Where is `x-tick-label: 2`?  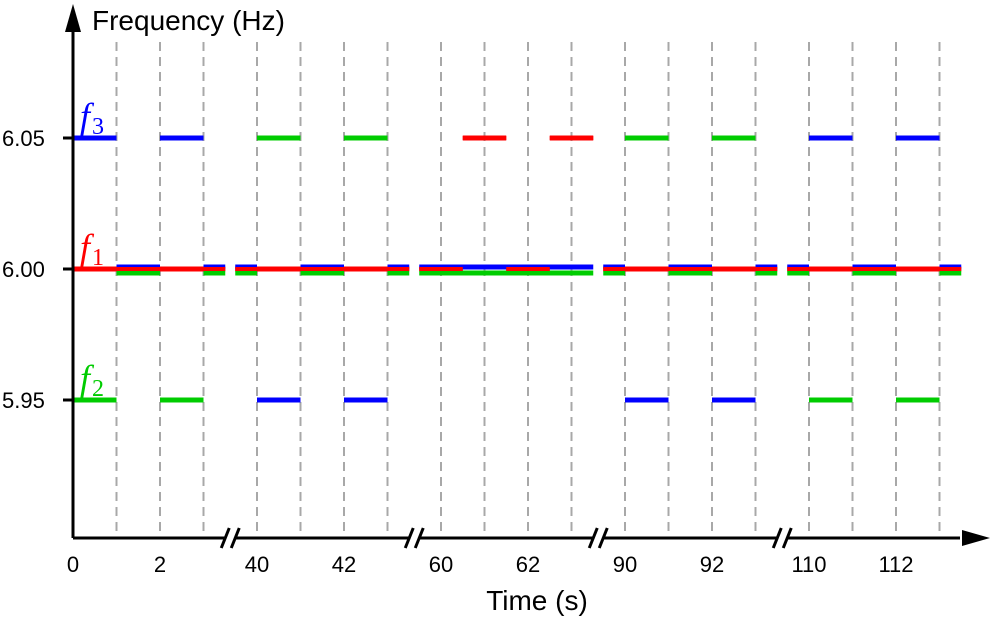 x-tick-label: 2 is located at coordinates (160, 564).